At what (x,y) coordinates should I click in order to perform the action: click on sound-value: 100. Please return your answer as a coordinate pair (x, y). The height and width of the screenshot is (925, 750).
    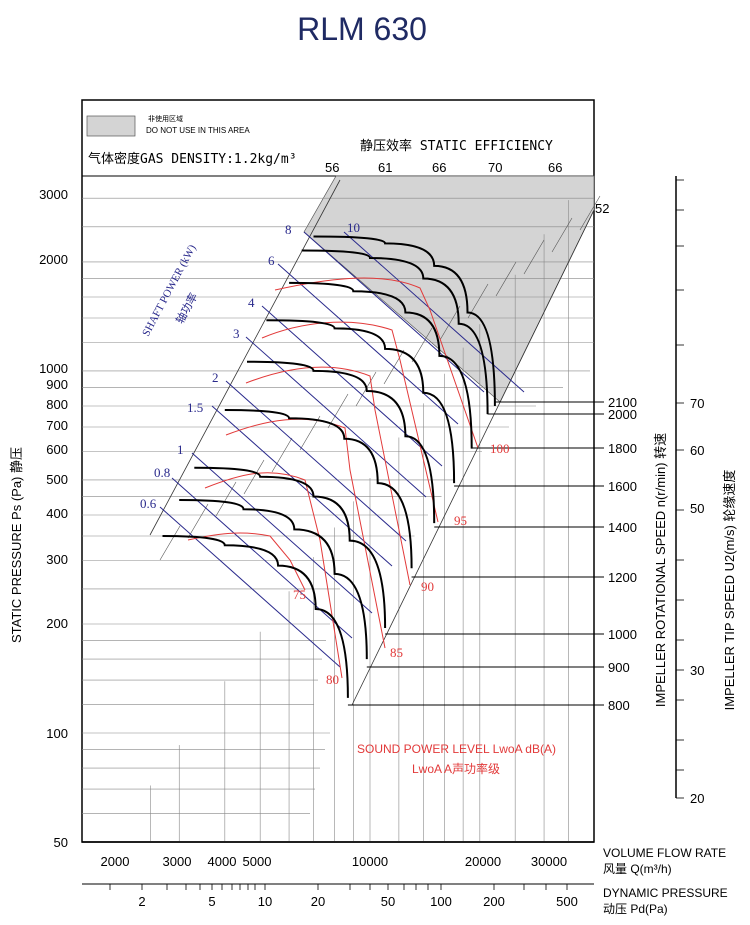
    Looking at the image, I should click on (500, 448).